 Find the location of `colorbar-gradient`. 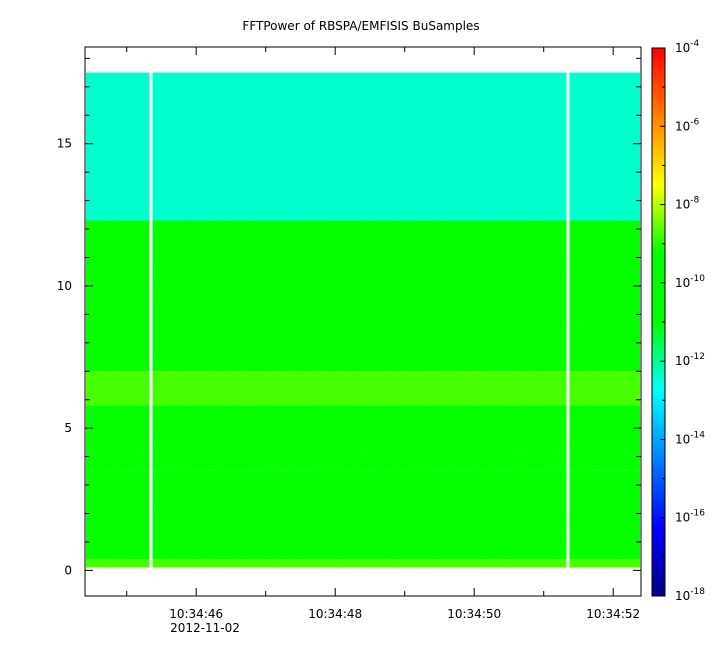

colorbar-gradient is located at coordinates (658, 322).